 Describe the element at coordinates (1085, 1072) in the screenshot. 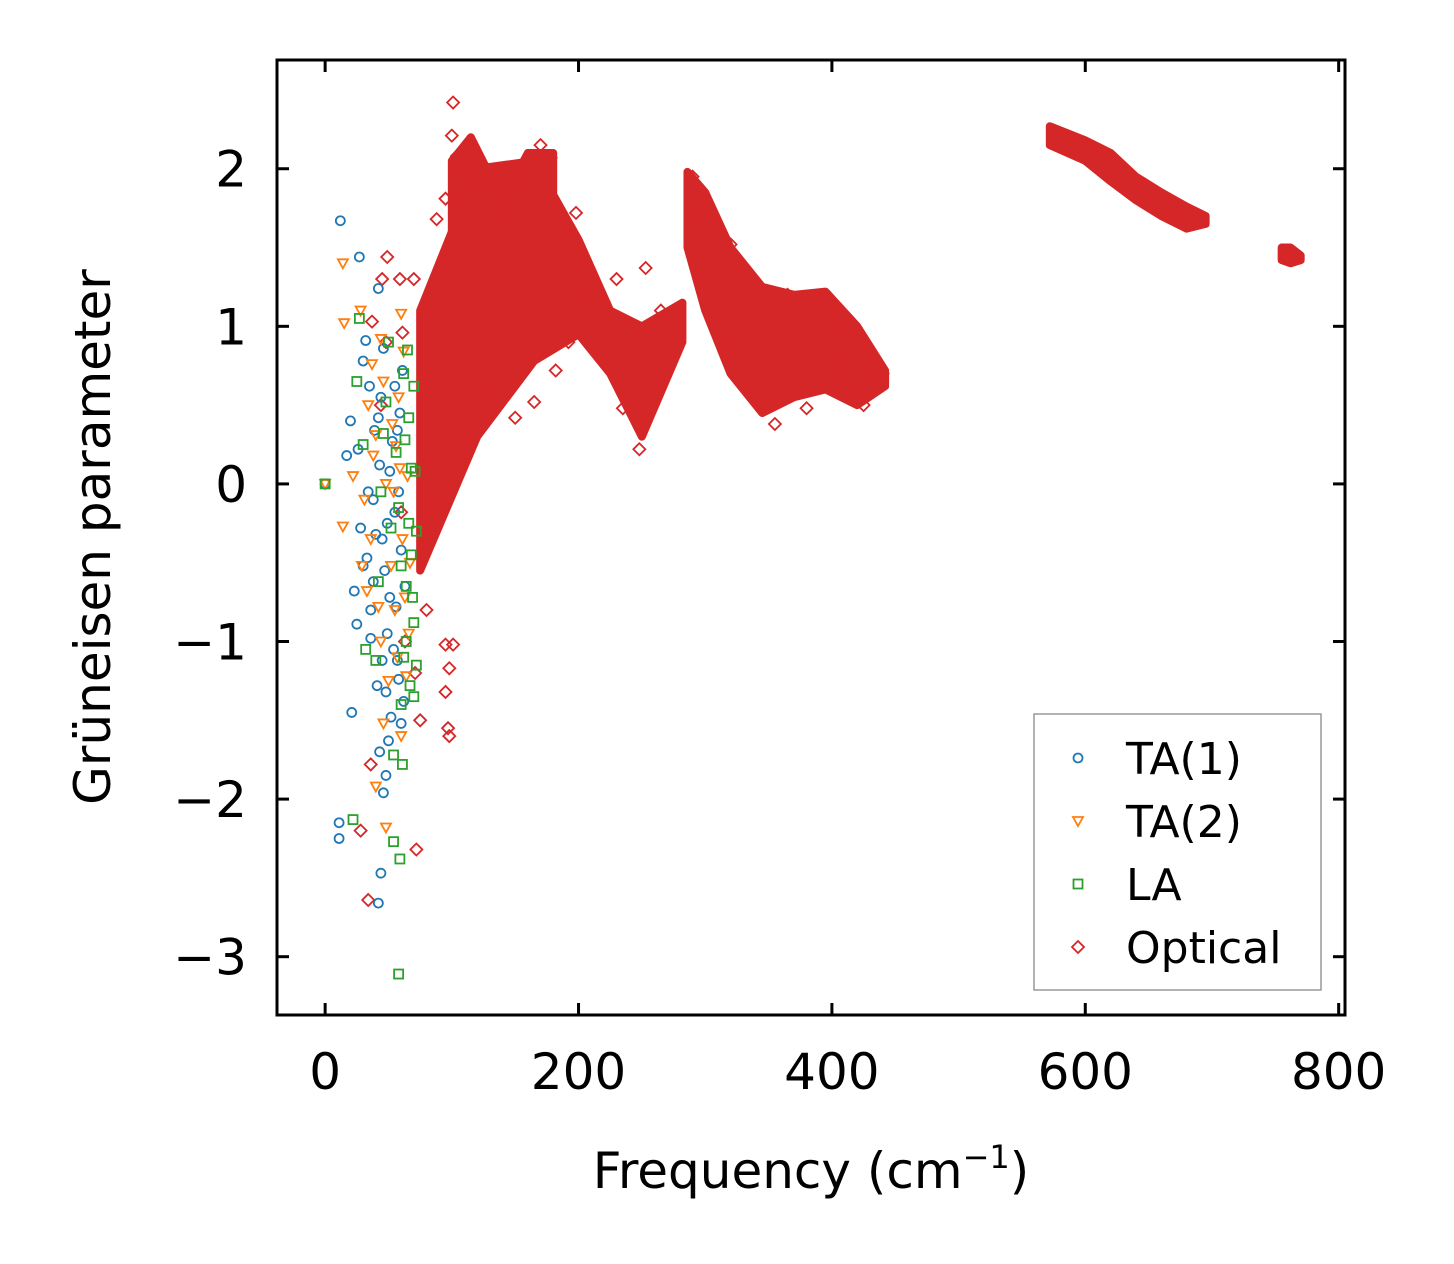

I see `x-tick-label-600: 600` at that location.